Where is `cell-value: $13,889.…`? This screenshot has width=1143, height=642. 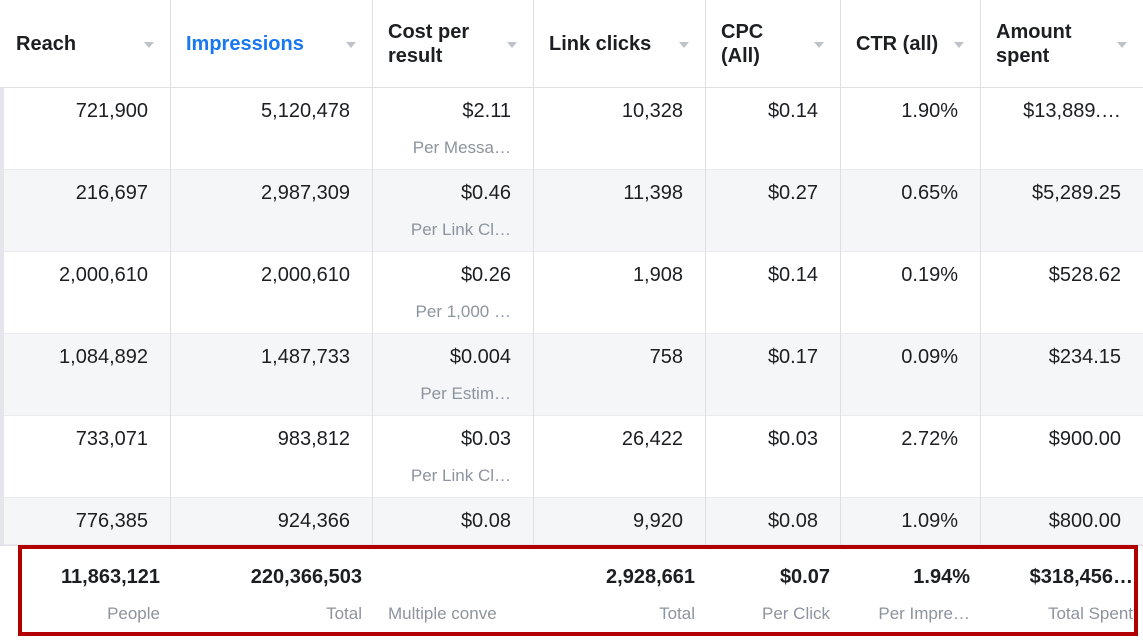
cell-value: $13,889.… is located at coordinates (1072, 111).